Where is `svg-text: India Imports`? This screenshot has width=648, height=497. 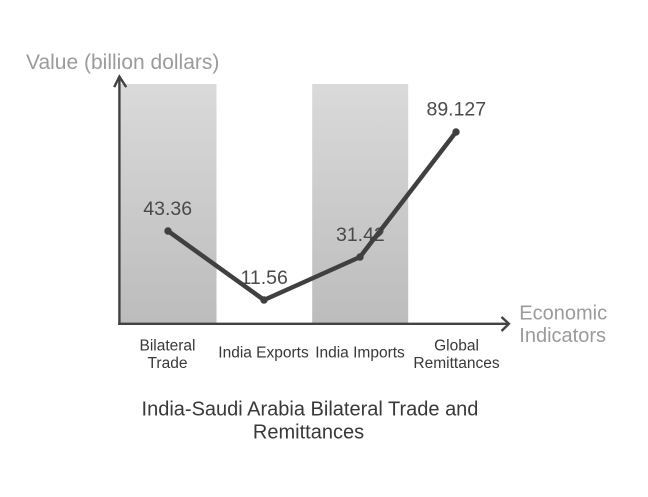
svg-text: India Imports is located at coordinates (360, 353).